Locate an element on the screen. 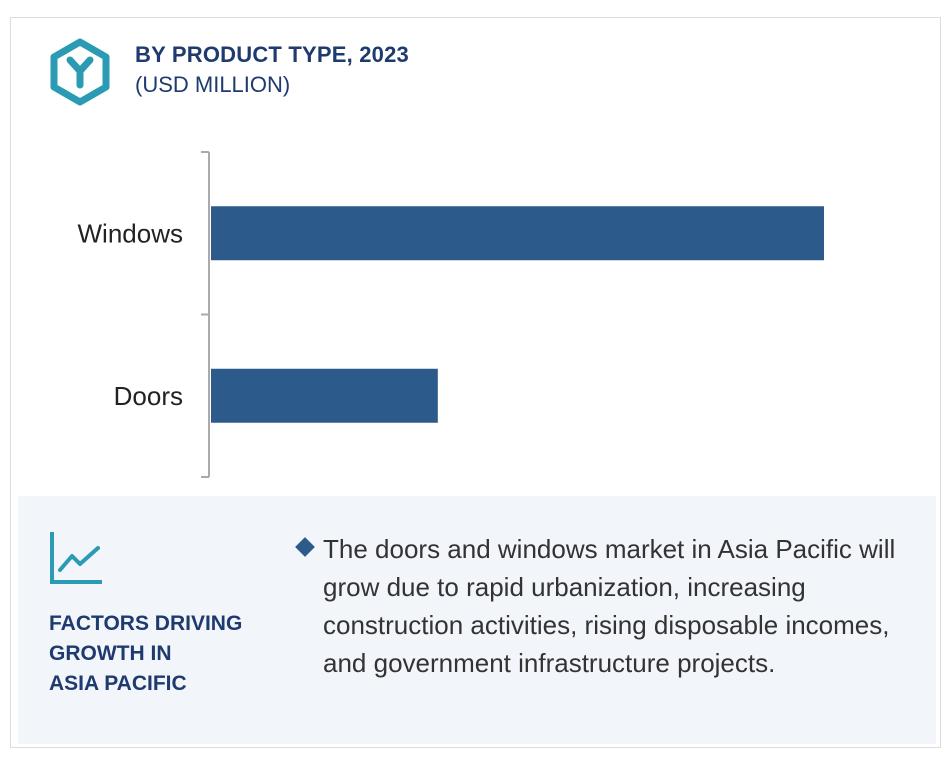 Image resolution: width=951 pixels, height=759 pixels. chart-subtitle: (USD MILLION) is located at coordinates (213, 84).